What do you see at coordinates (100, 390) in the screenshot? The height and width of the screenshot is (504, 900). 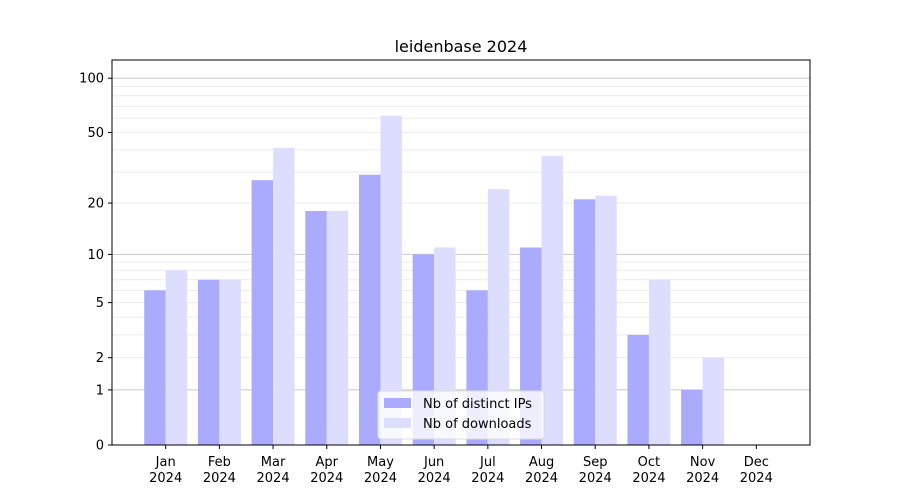 I see `y-tick-label: 1` at bounding box center [100, 390].